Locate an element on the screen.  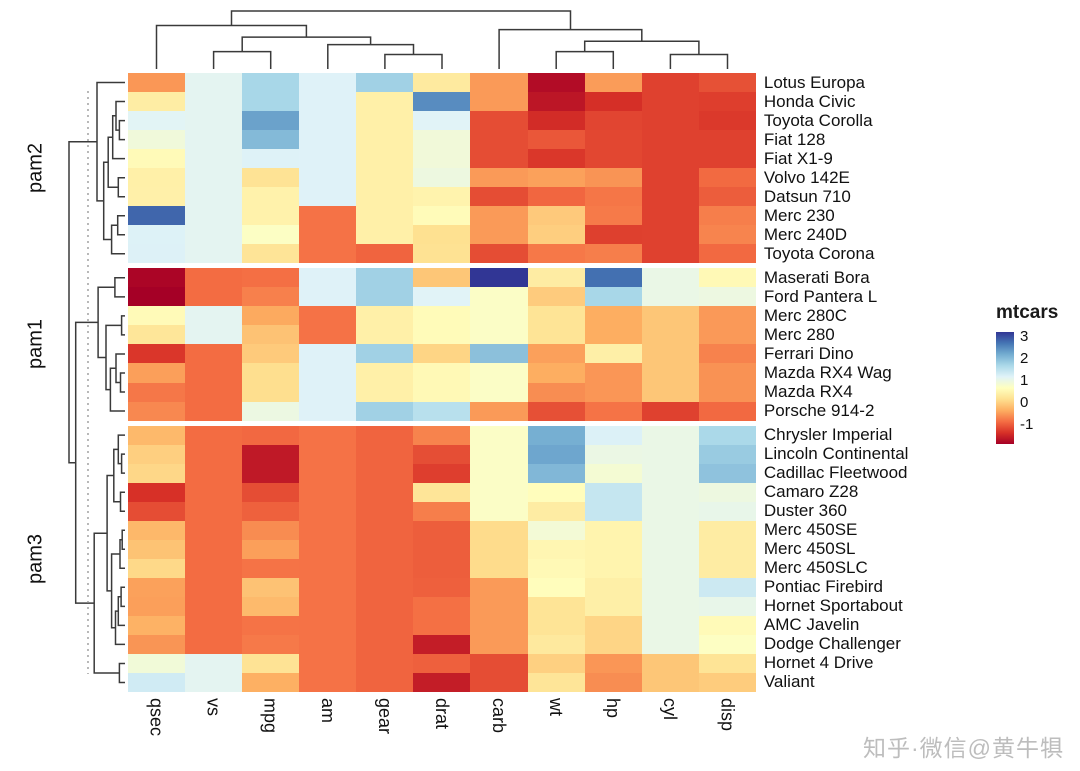
legend-tick--1: -1 is located at coordinates (1027, 424).